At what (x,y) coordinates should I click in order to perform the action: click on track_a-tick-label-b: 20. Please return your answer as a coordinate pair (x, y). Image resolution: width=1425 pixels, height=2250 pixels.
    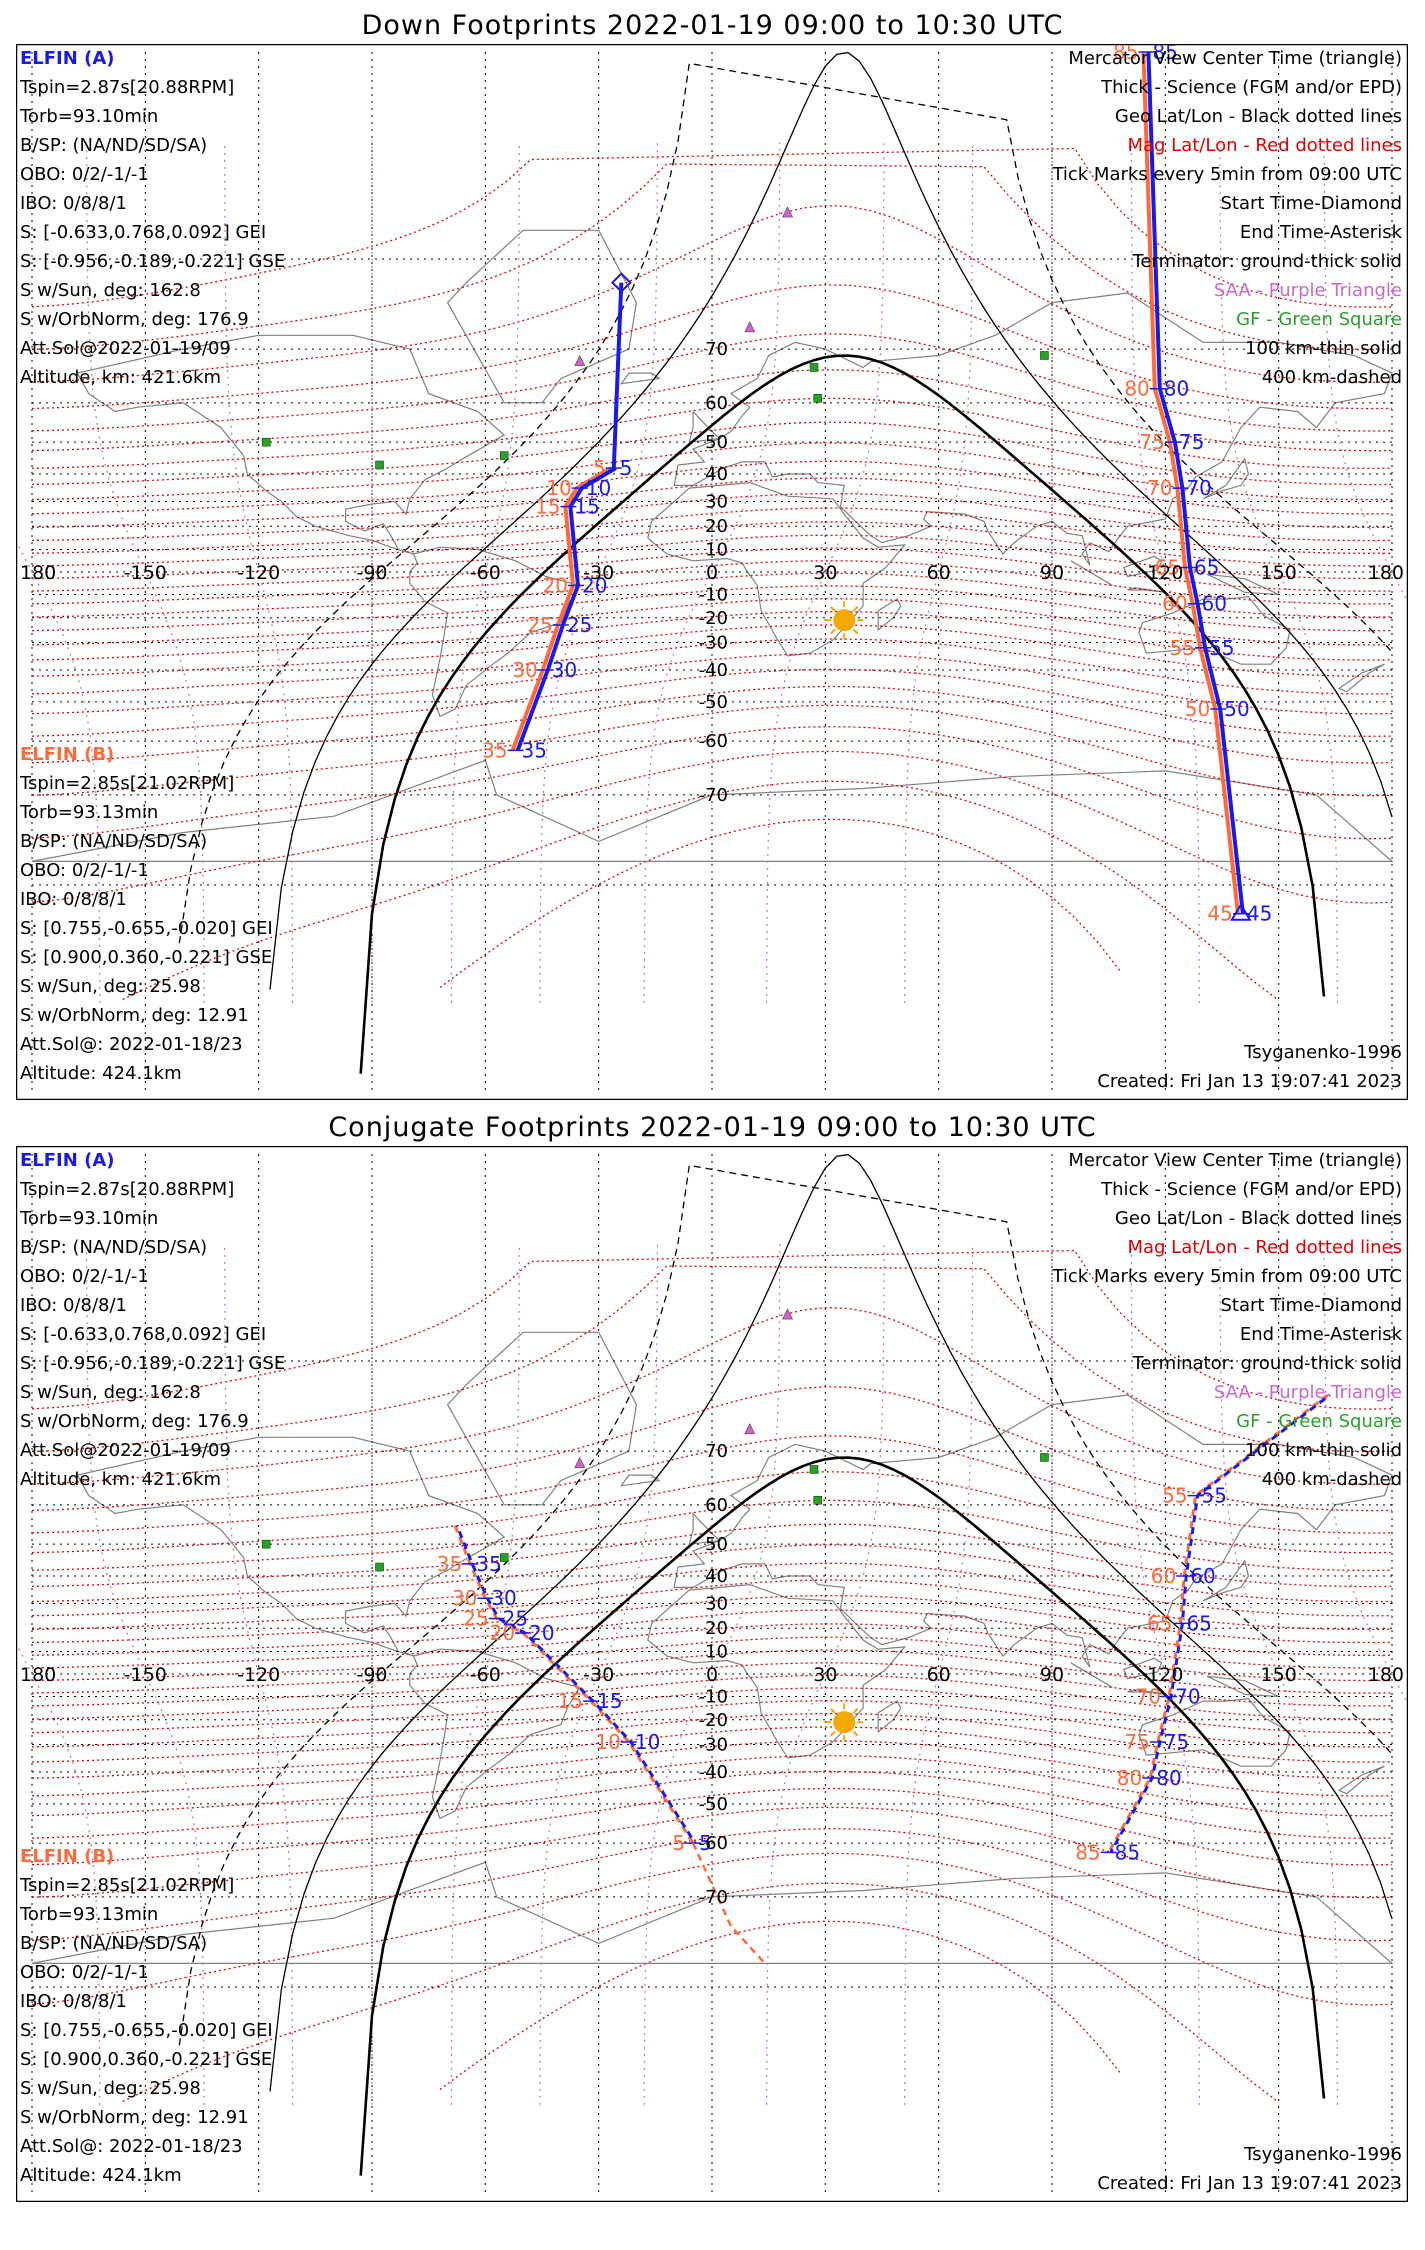
    Looking at the image, I should click on (502, 1633).